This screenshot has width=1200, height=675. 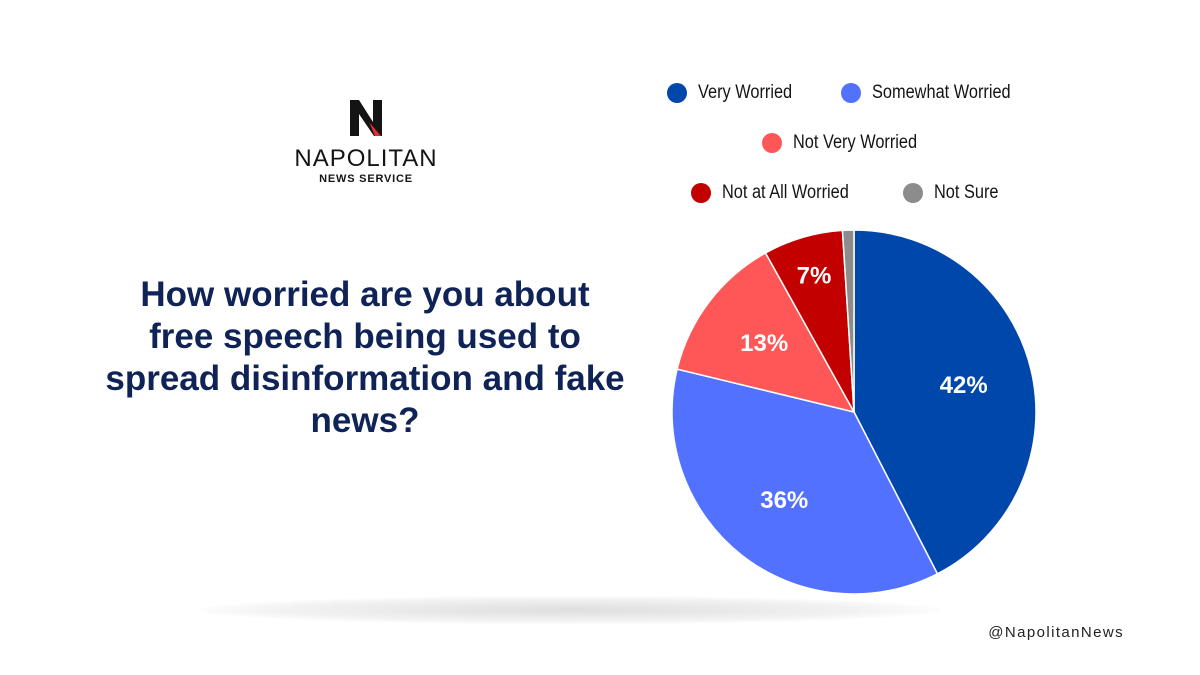 What do you see at coordinates (945, 402) in the screenshot?
I see `pie-slice-very-worried` at bounding box center [945, 402].